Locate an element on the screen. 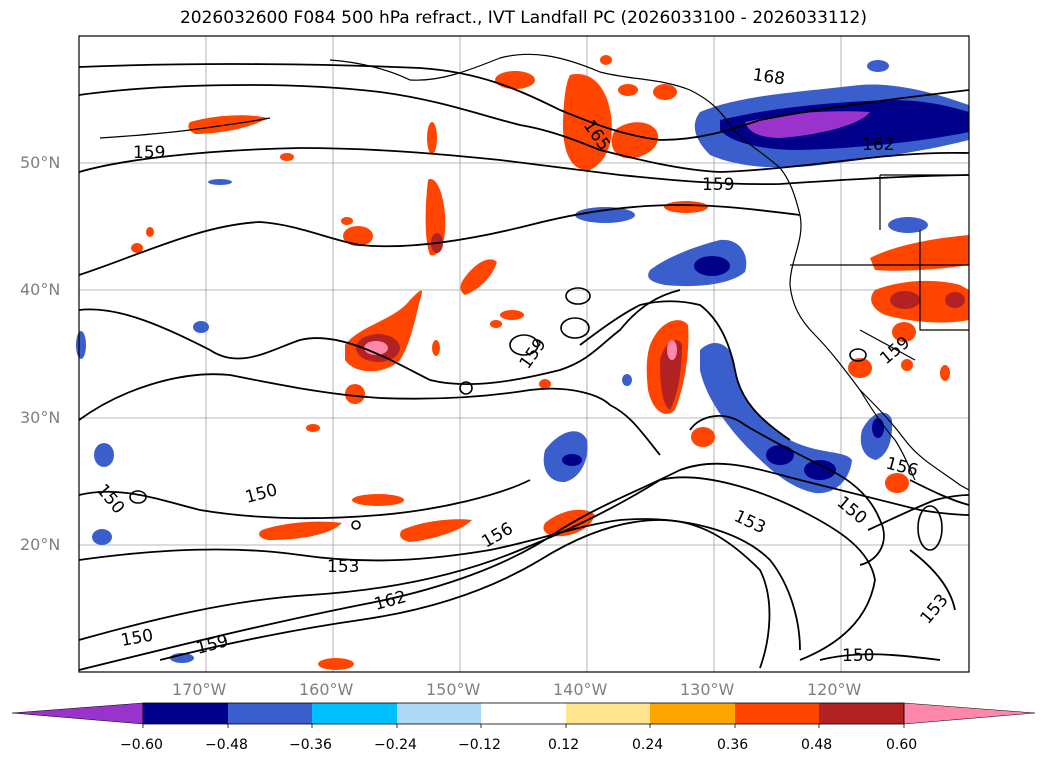  colorbar-tick-label: 0.60 is located at coordinates (902, 745).